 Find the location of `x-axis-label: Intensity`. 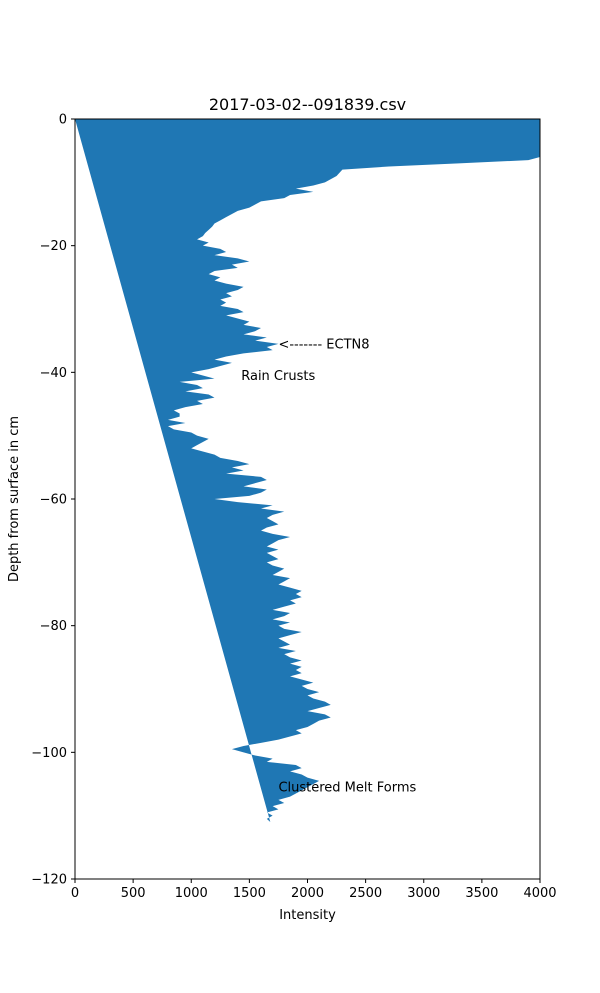

x-axis-label: Intensity is located at coordinates (307, 915).